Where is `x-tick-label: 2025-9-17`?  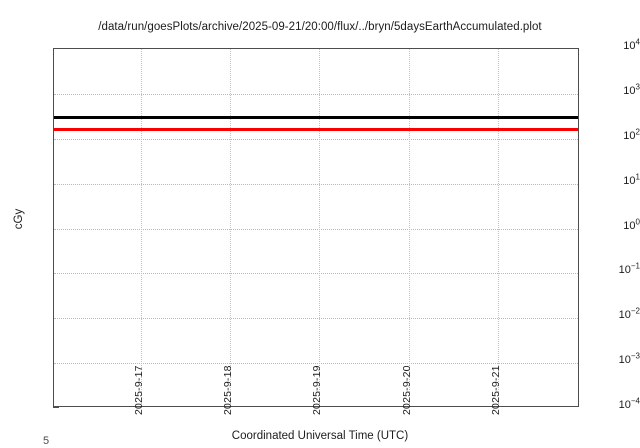
x-tick-label: 2025-9-17 is located at coordinates (139, 390).